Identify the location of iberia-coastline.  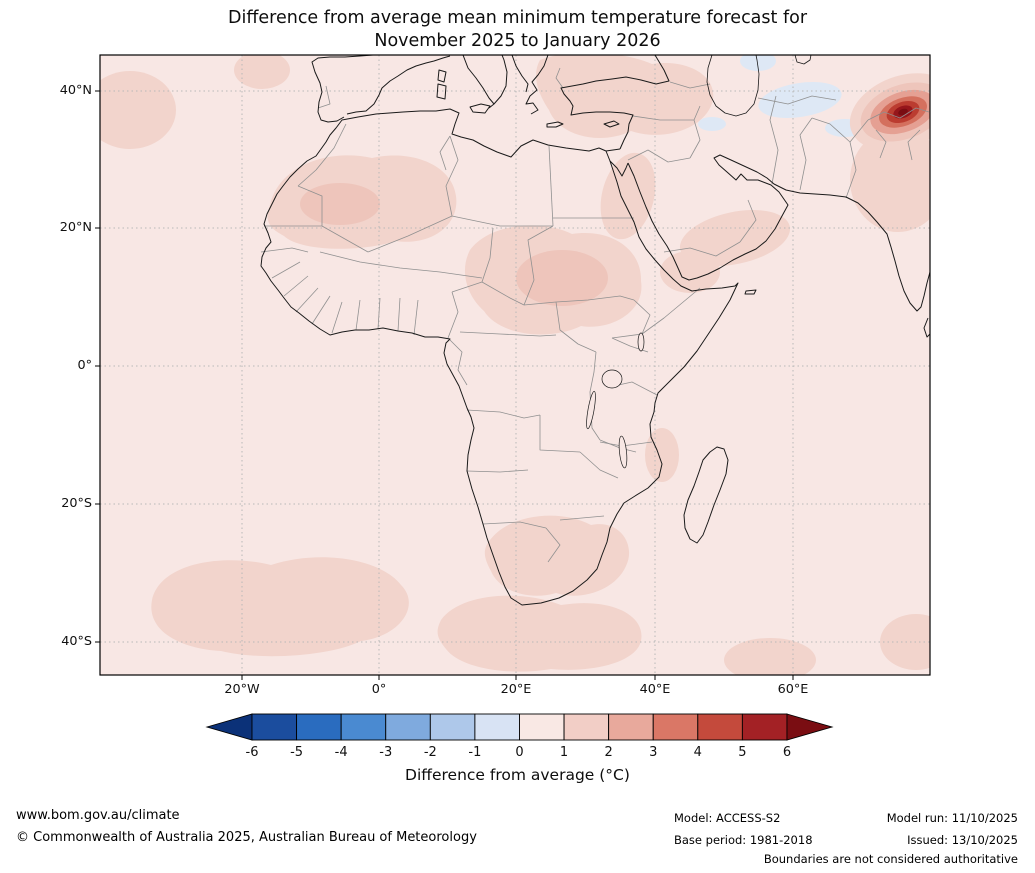
(381, 89).